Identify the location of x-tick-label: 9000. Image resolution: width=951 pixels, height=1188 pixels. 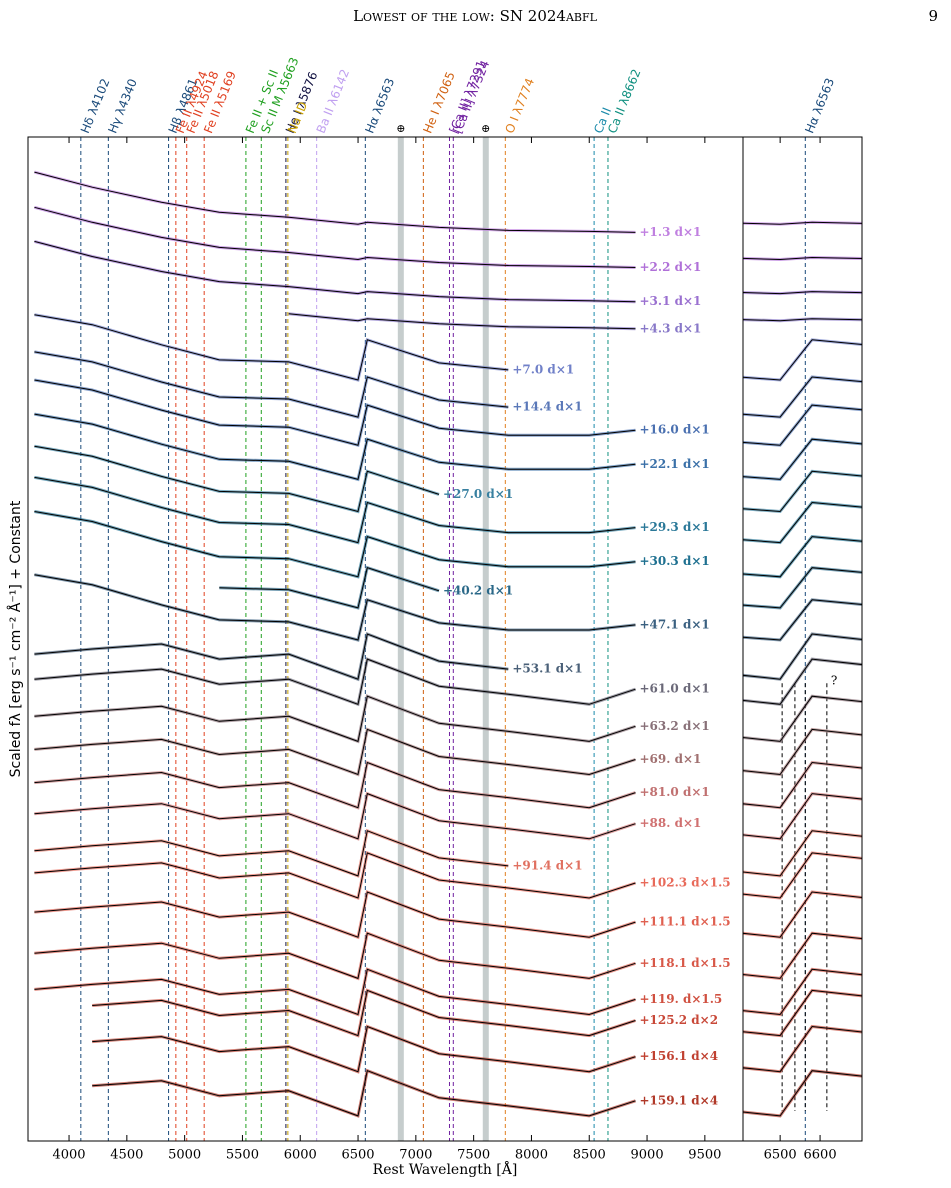
(647, 1155).